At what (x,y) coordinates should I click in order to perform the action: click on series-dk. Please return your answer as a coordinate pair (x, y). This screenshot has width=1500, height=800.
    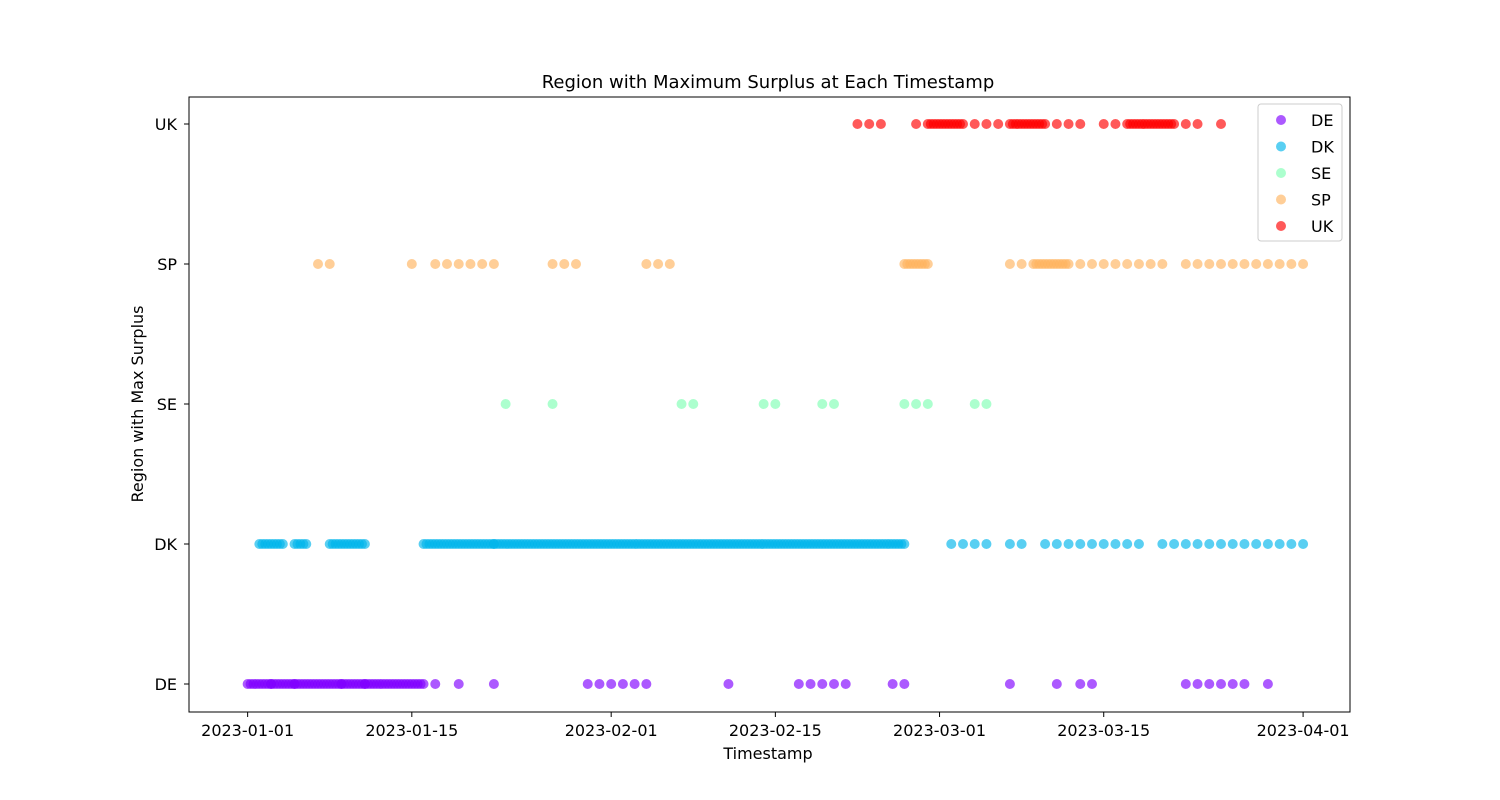
    Looking at the image, I should click on (781, 544).